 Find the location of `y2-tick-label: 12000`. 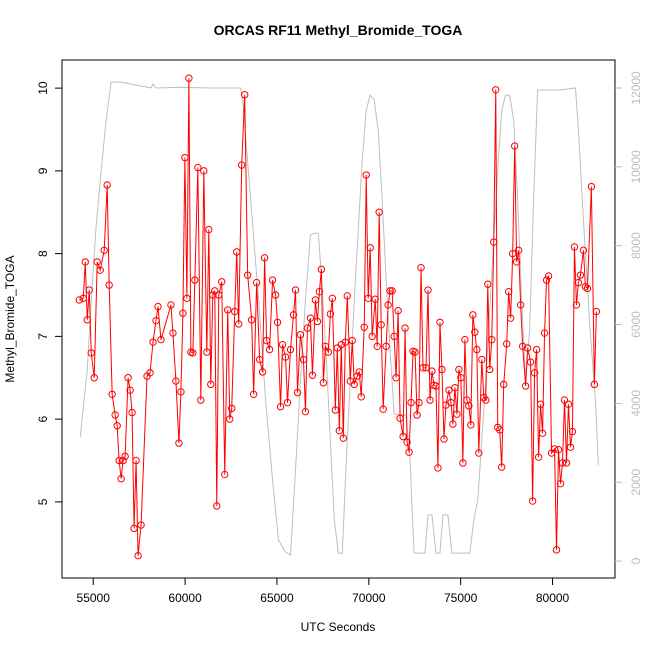

y2-tick-label: 12000 is located at coordinates (636, 88).